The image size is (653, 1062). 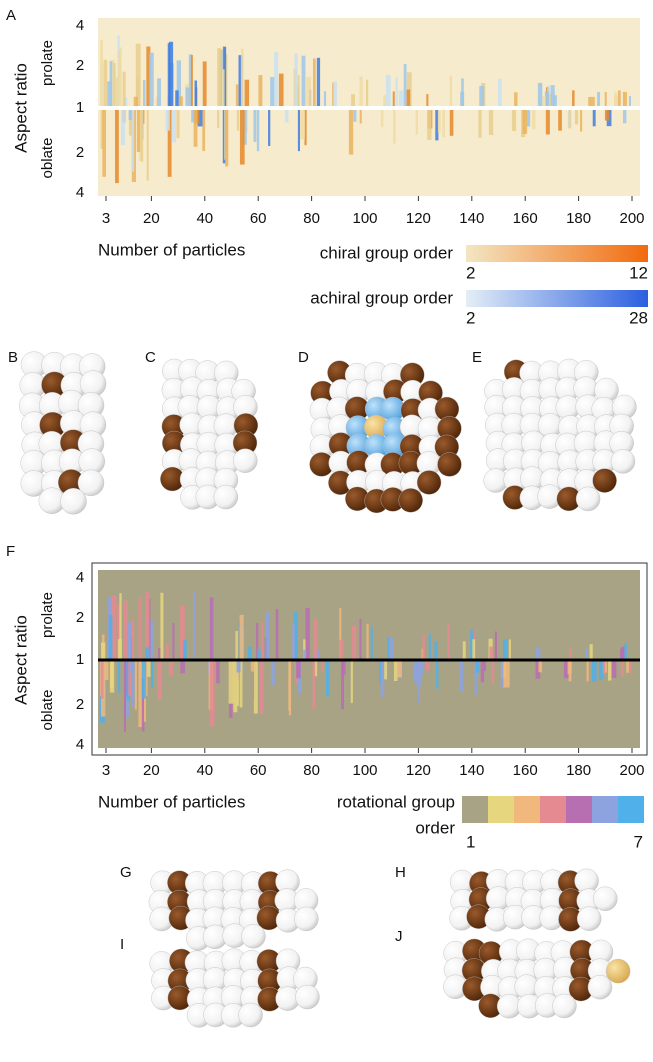 I want to click on colorbar-title: order, so click(x=435, y=827).